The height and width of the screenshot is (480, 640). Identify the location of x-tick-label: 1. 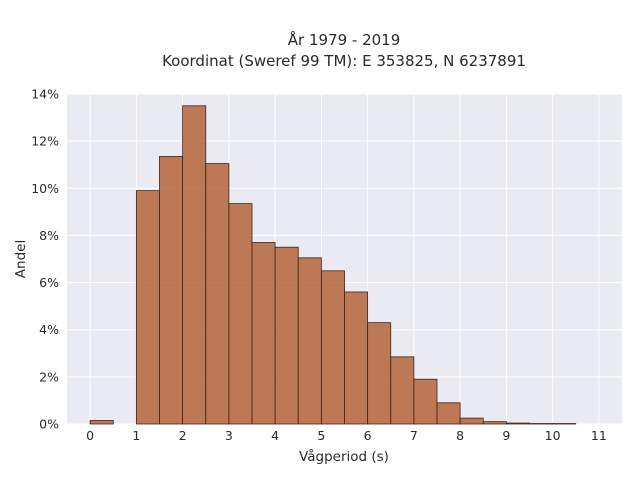
(136, 435).